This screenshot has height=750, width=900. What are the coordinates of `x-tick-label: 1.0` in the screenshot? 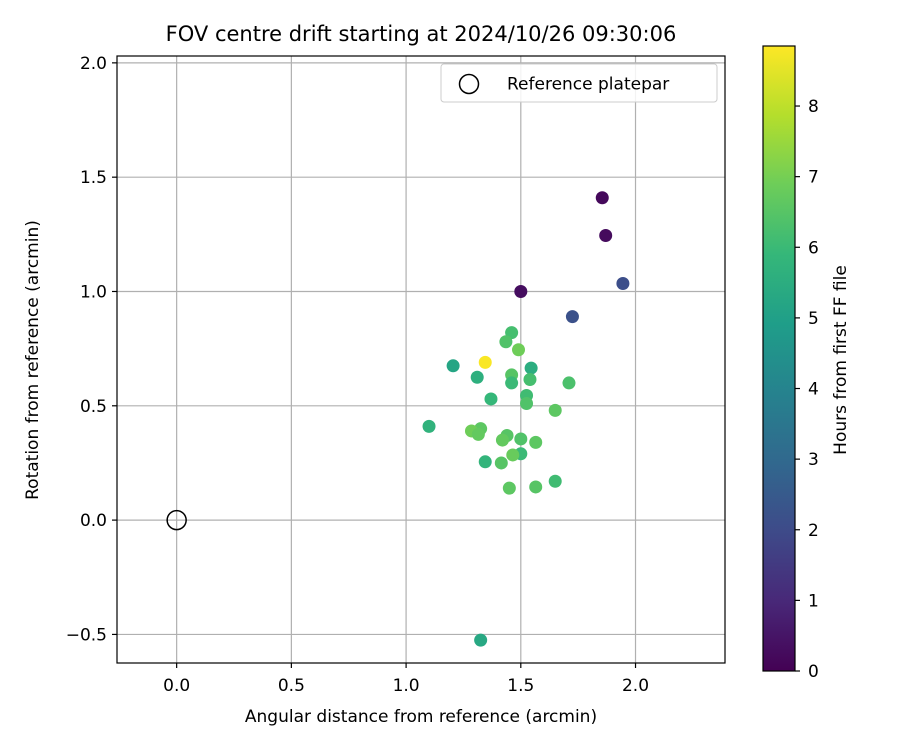 It's located at (406, 686).